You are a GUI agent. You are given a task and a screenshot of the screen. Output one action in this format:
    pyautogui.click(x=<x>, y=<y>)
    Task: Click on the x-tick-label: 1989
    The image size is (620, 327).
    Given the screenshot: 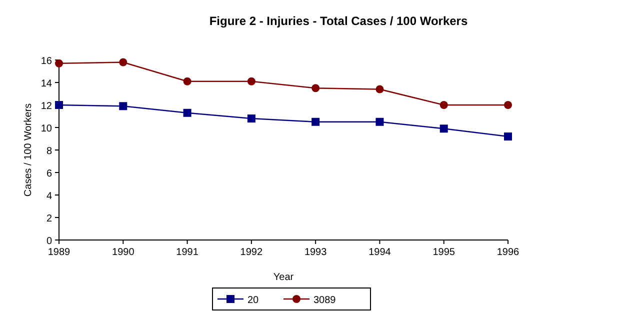 What is the action you would take?
    pyautogui.click(x=59, y=252)
    